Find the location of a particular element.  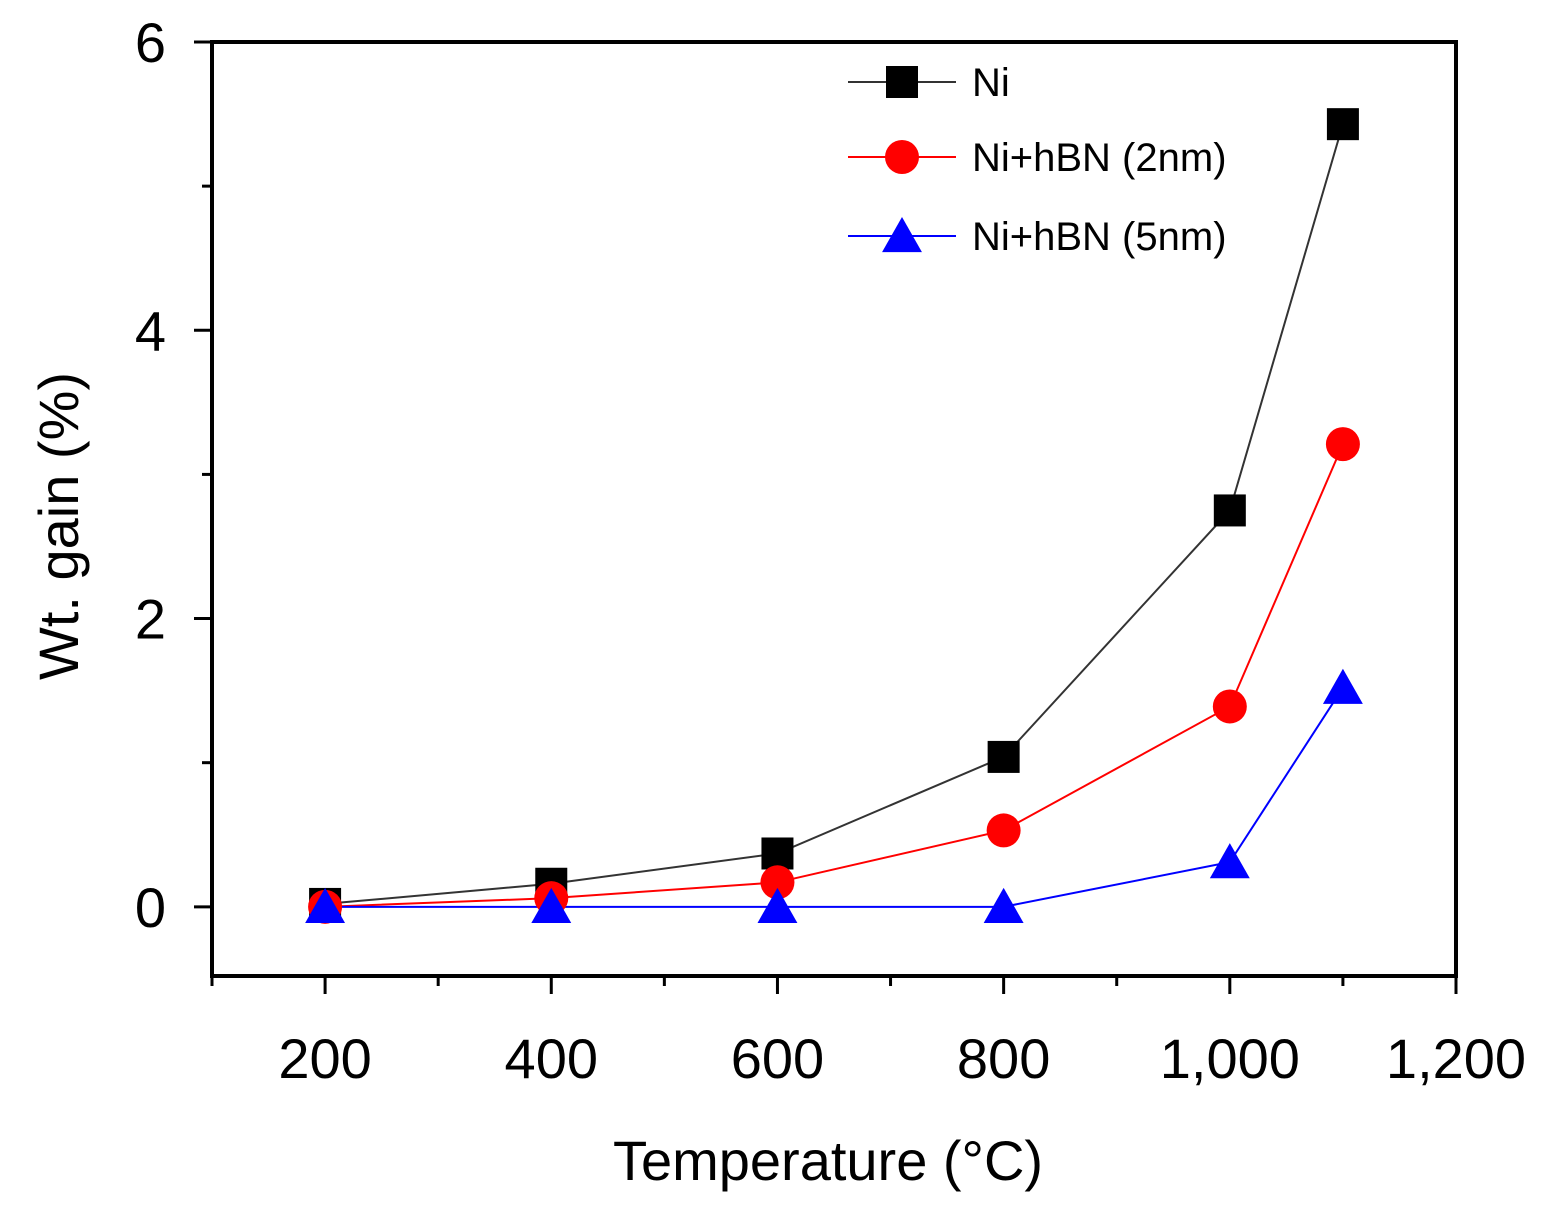

legend-label-ni: Ni is located at coordinates (991, 83).